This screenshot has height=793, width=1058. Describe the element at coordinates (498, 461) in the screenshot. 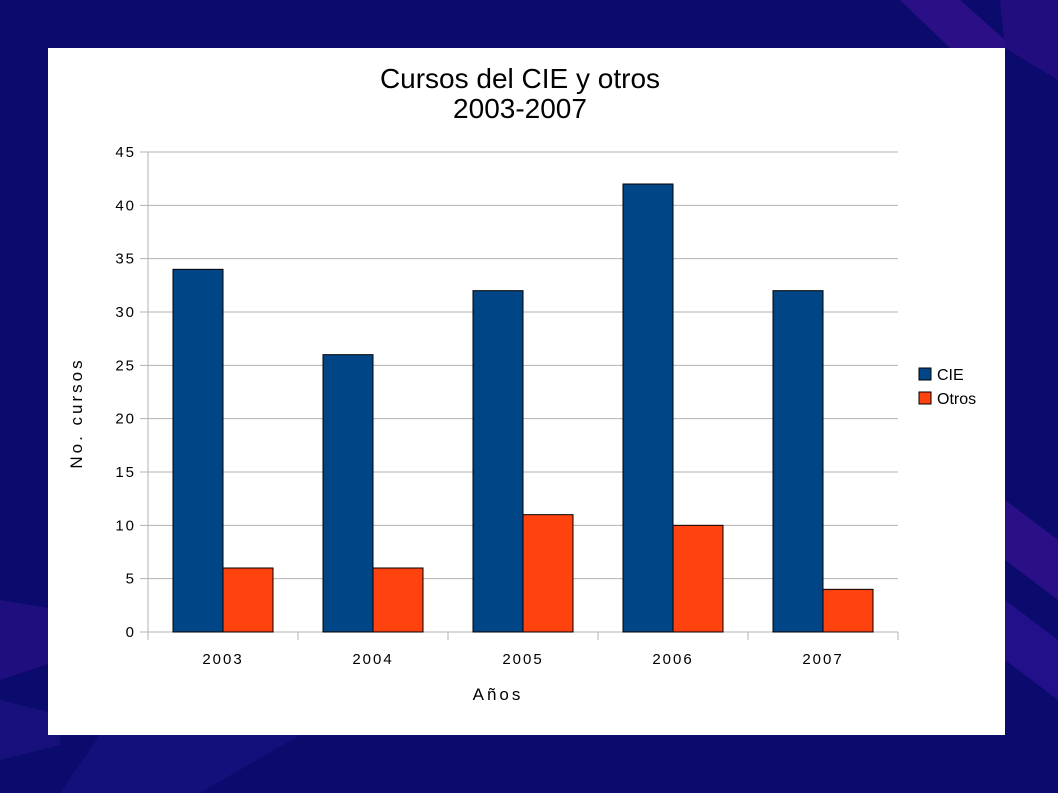

I see `bar-cie-2005` at that location.